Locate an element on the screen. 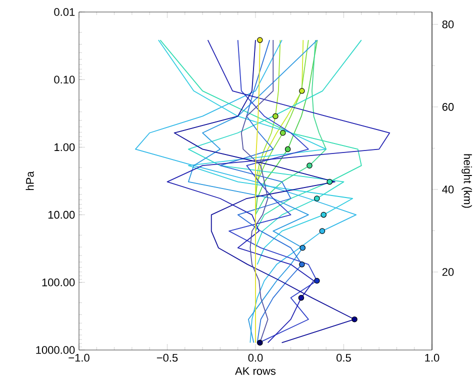 This screenshot has width=475, height=392. x-tick-label: −1.0 is located at coordinates (79, 358).